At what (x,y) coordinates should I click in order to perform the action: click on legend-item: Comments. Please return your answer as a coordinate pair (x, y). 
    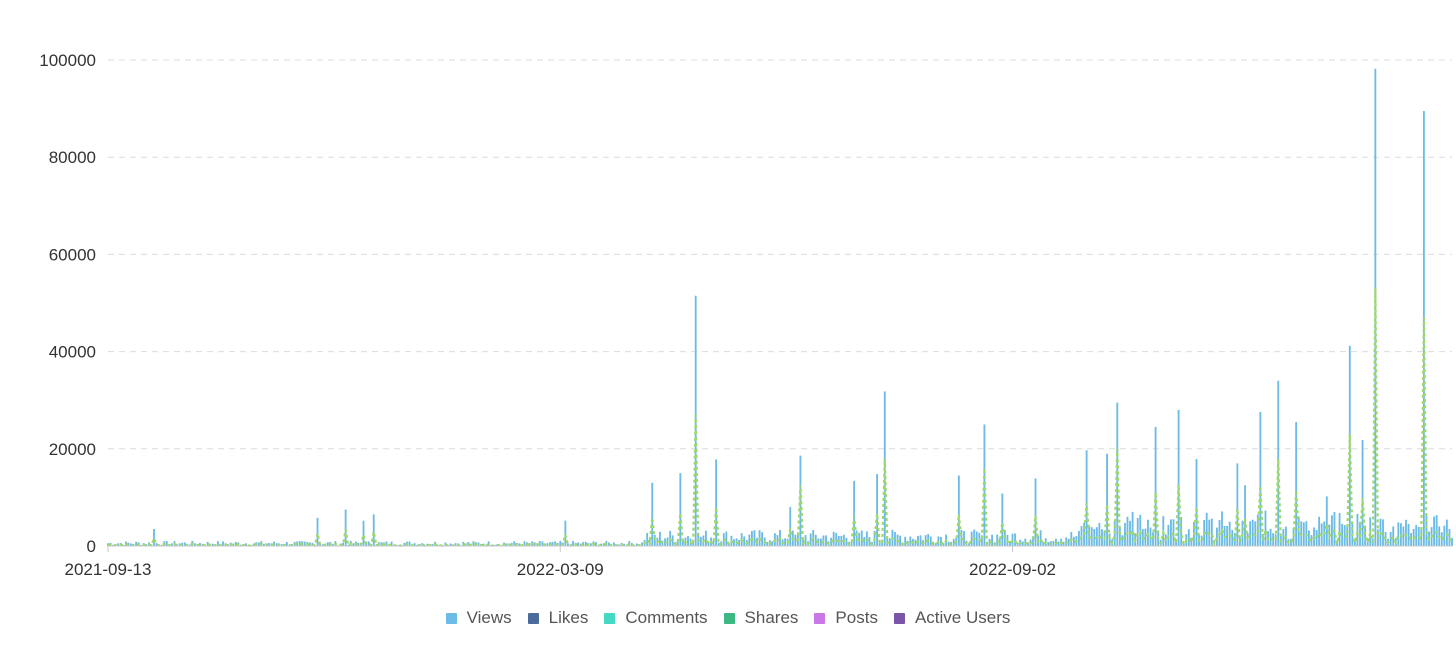
    Looking at the image, I should click on (656, 618).